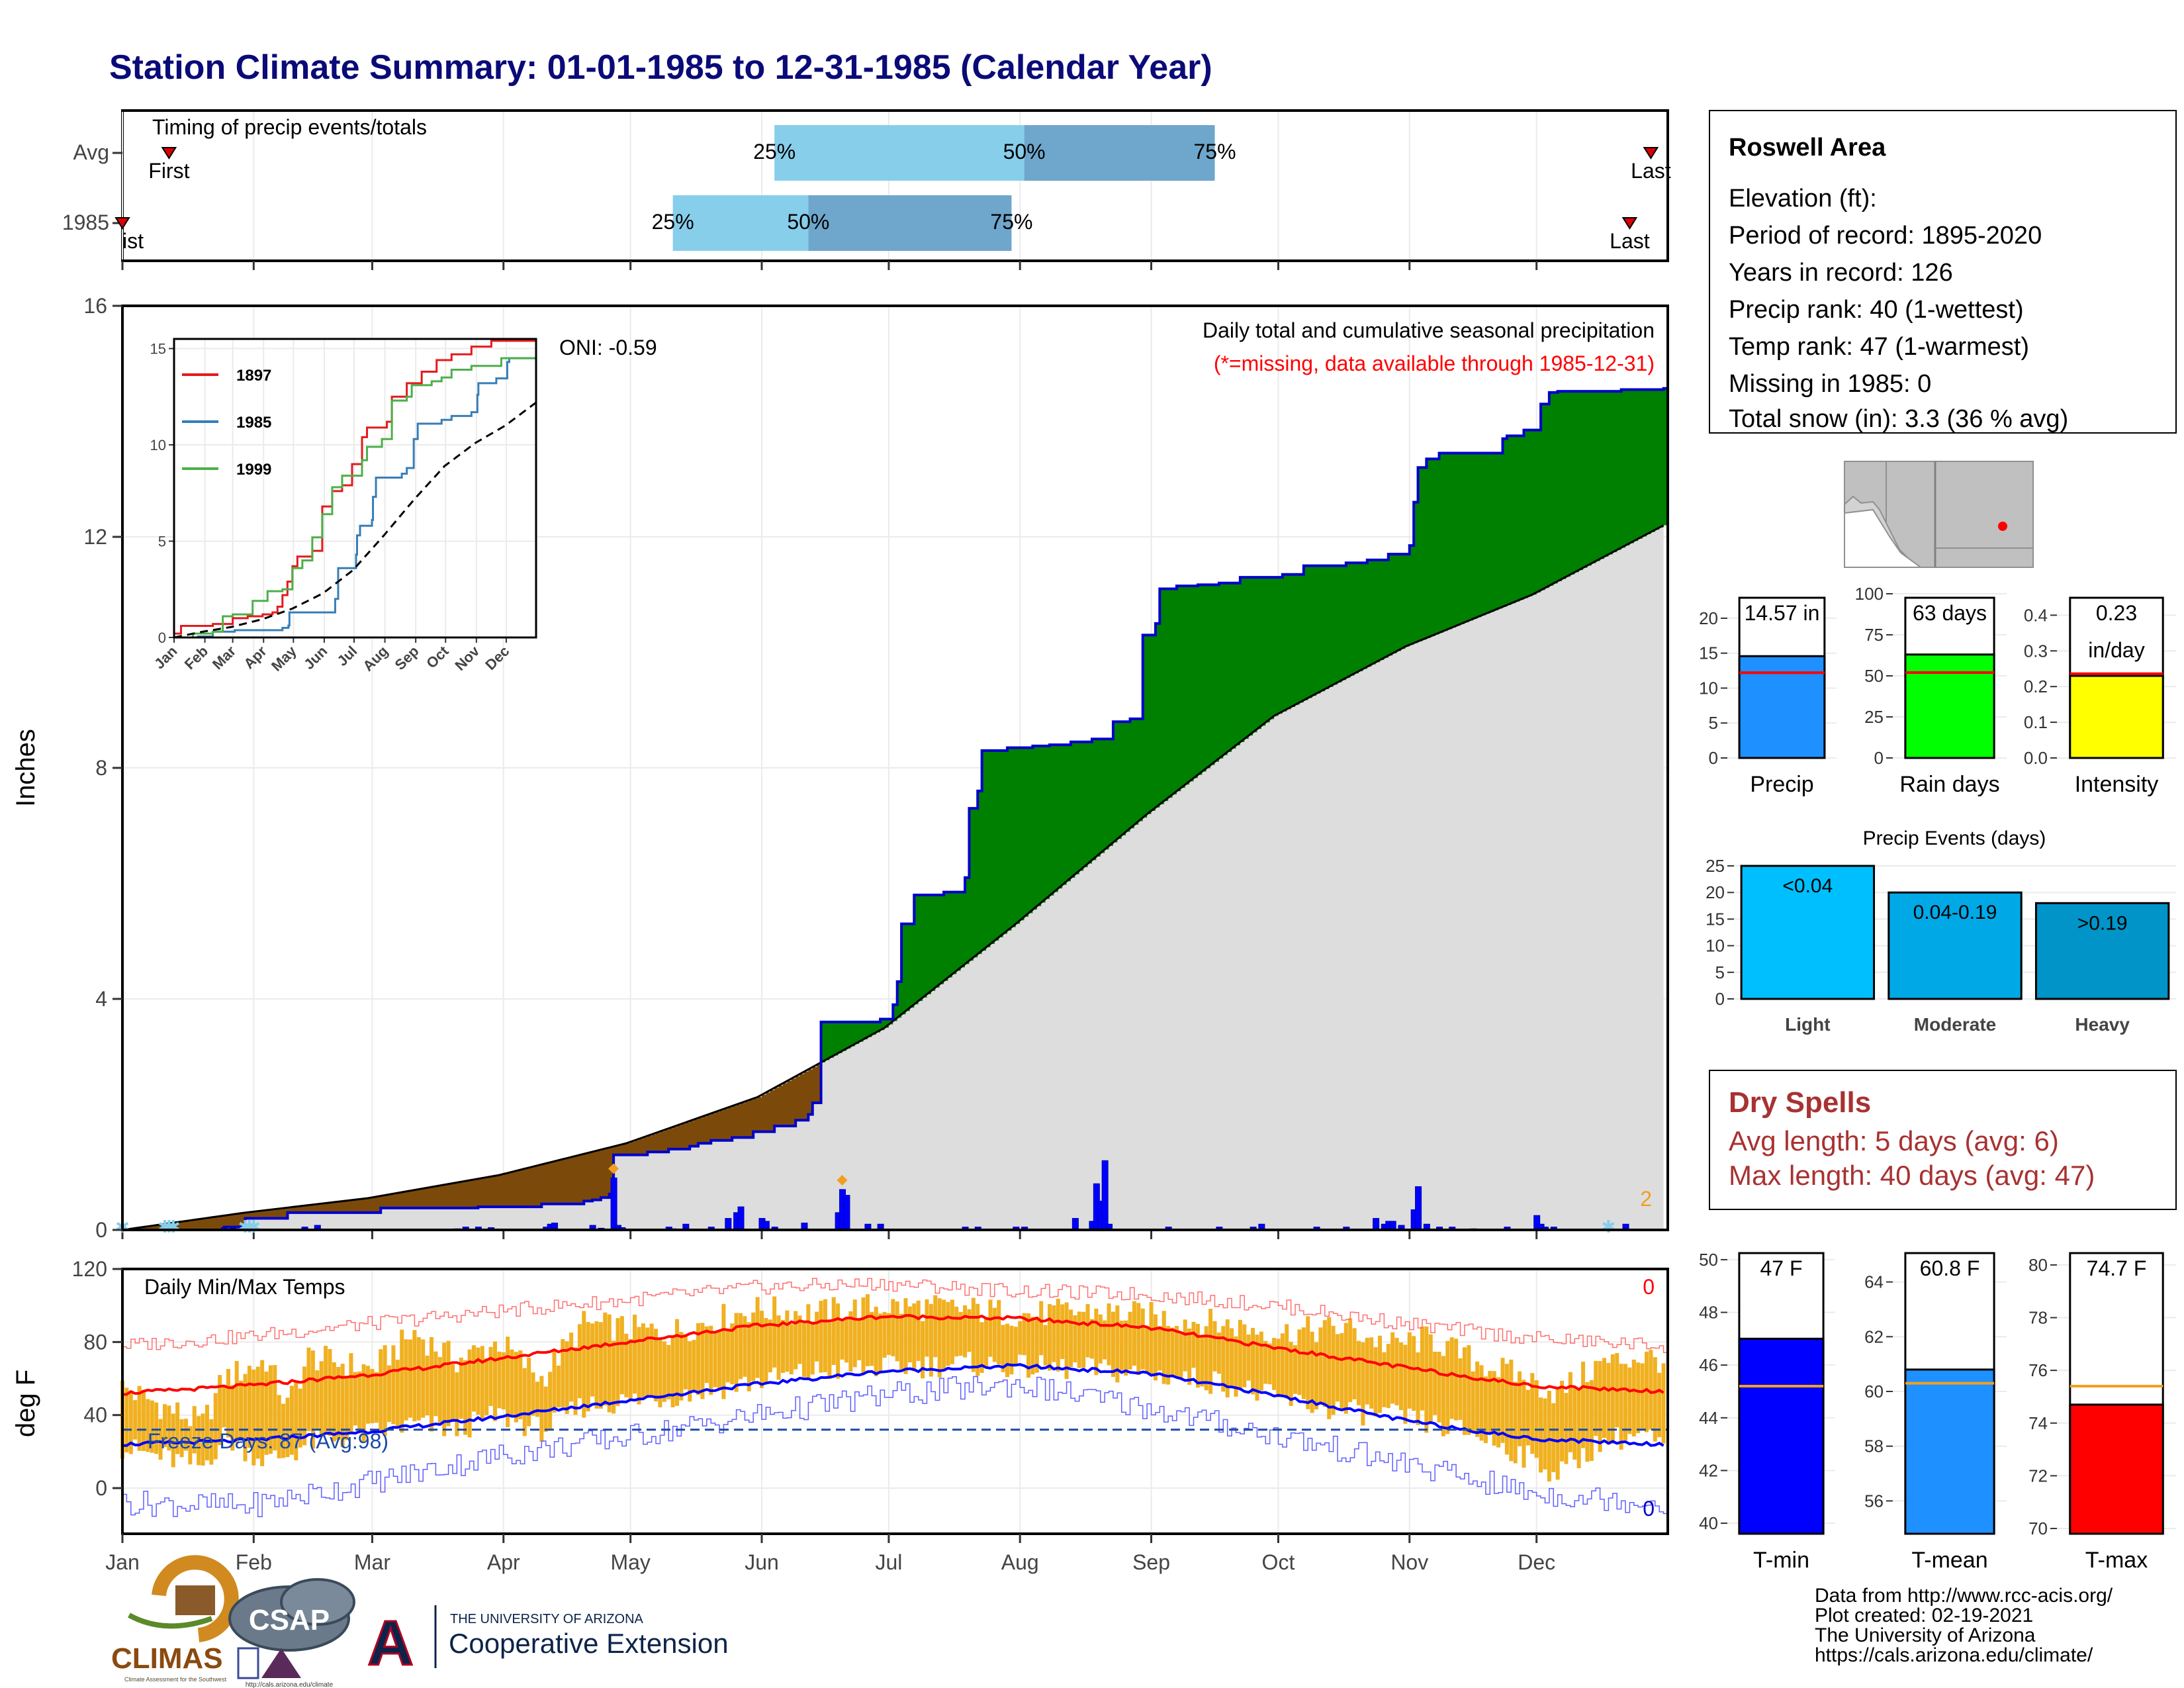 The image size is (2184, 1688). I want to click on climas-name: CLIMAS, so click(167, 1658).